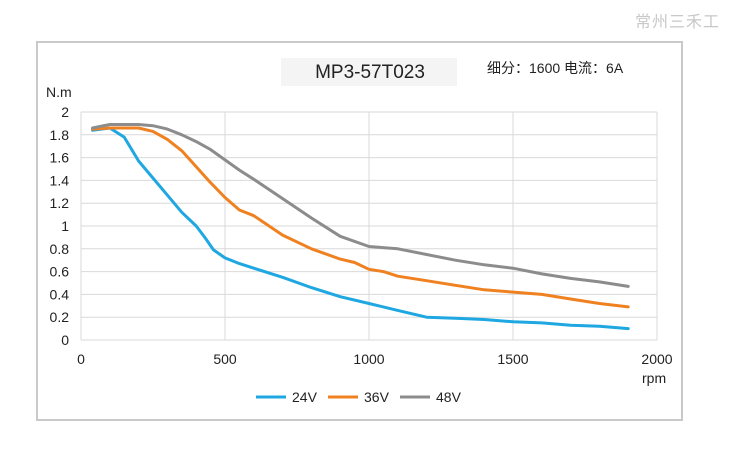 The width and height of the screenshot is (732, 452). What do you see at coordinates (60, 249) in the screenshot?
I see `y-tick-label: 0.8` at bounding box center [60, 249].